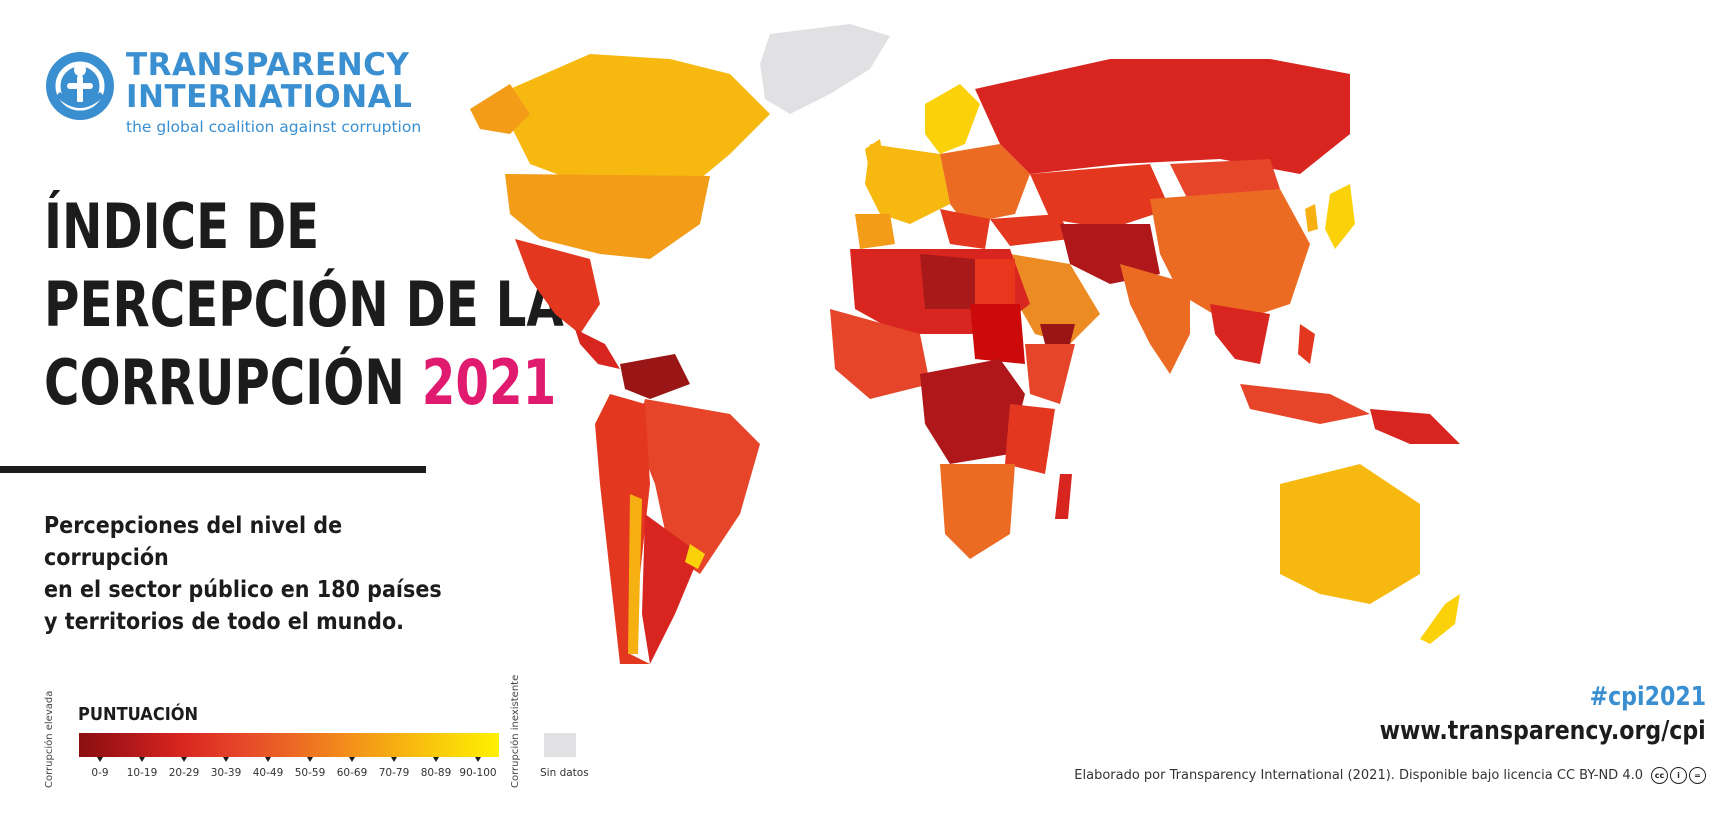 This screenshot has width=1732, height=813. I want to click on legend-color-scale, so click(289, 745).